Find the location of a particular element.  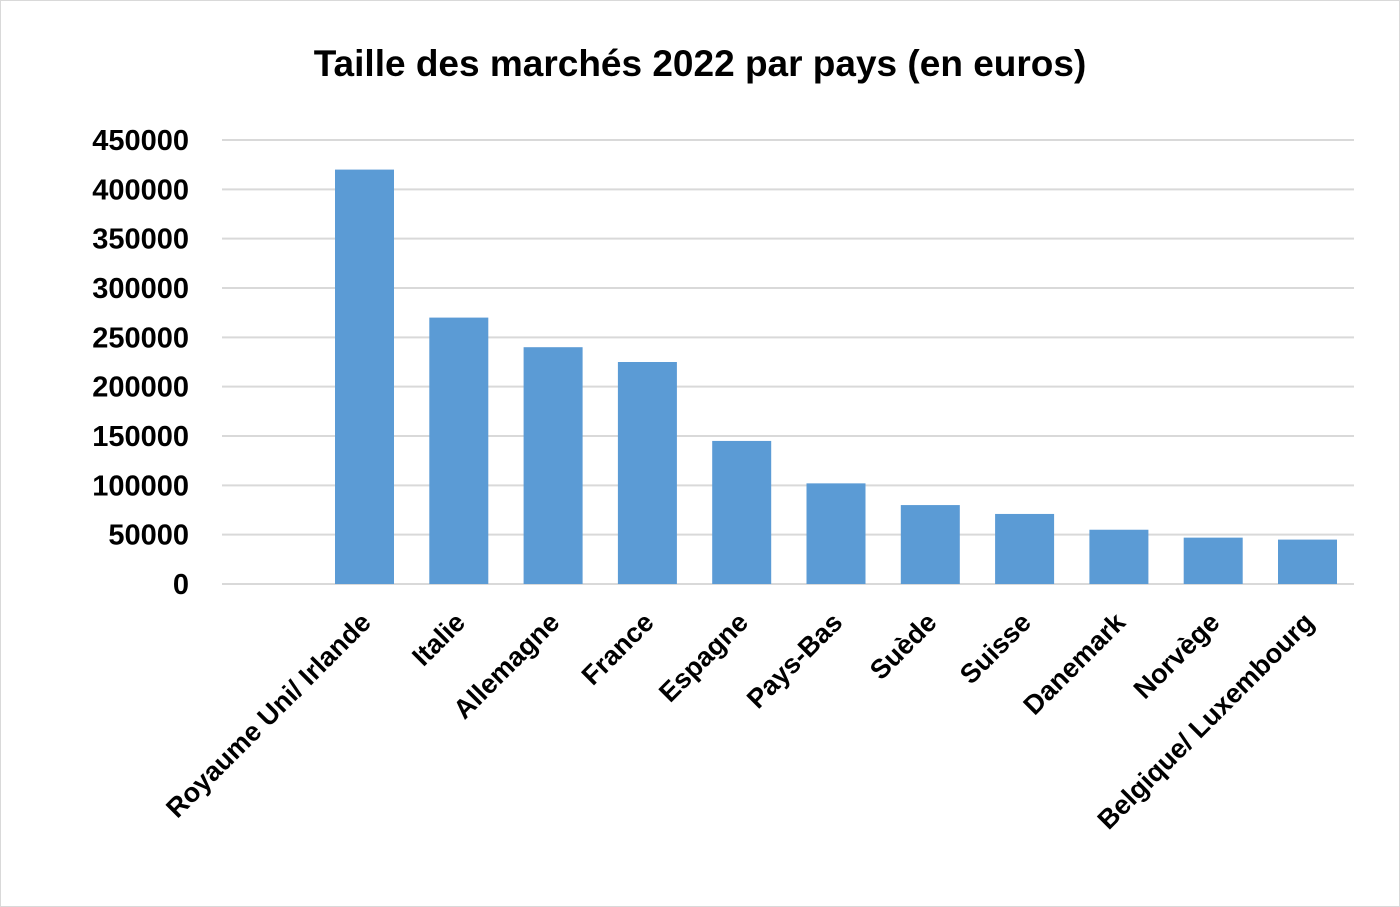

y-tick-label: 200000 is located at coordinates (140, 388).